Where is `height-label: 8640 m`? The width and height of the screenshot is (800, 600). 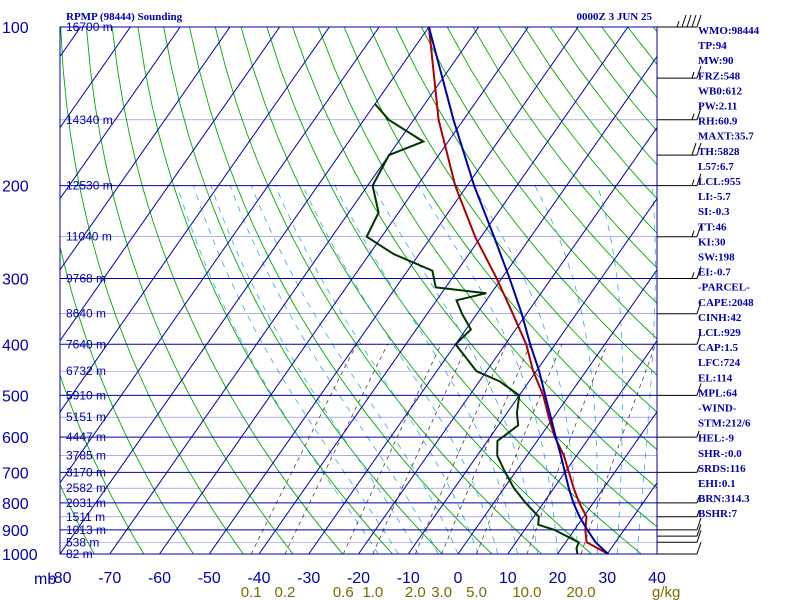 height-label: 8640 m is located at coordinates (86, 314).